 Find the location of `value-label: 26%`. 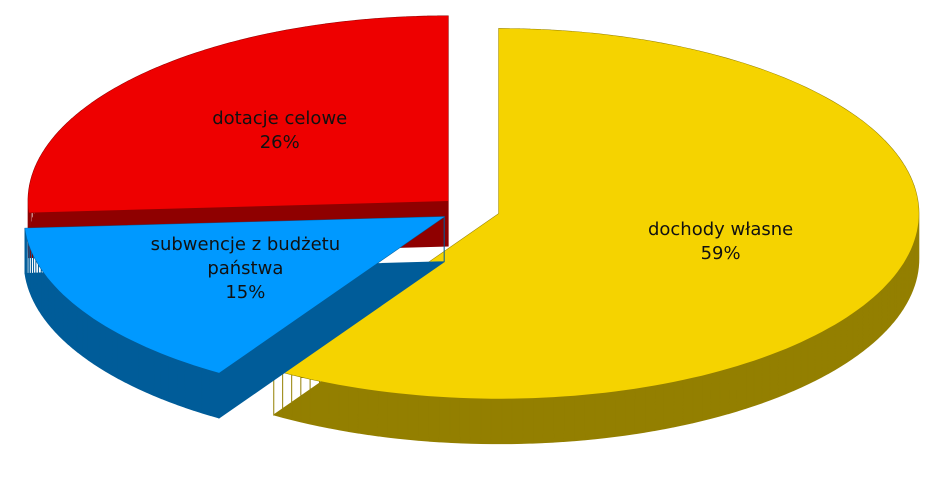

value-label: 26% is located at coordinates (279, 143).